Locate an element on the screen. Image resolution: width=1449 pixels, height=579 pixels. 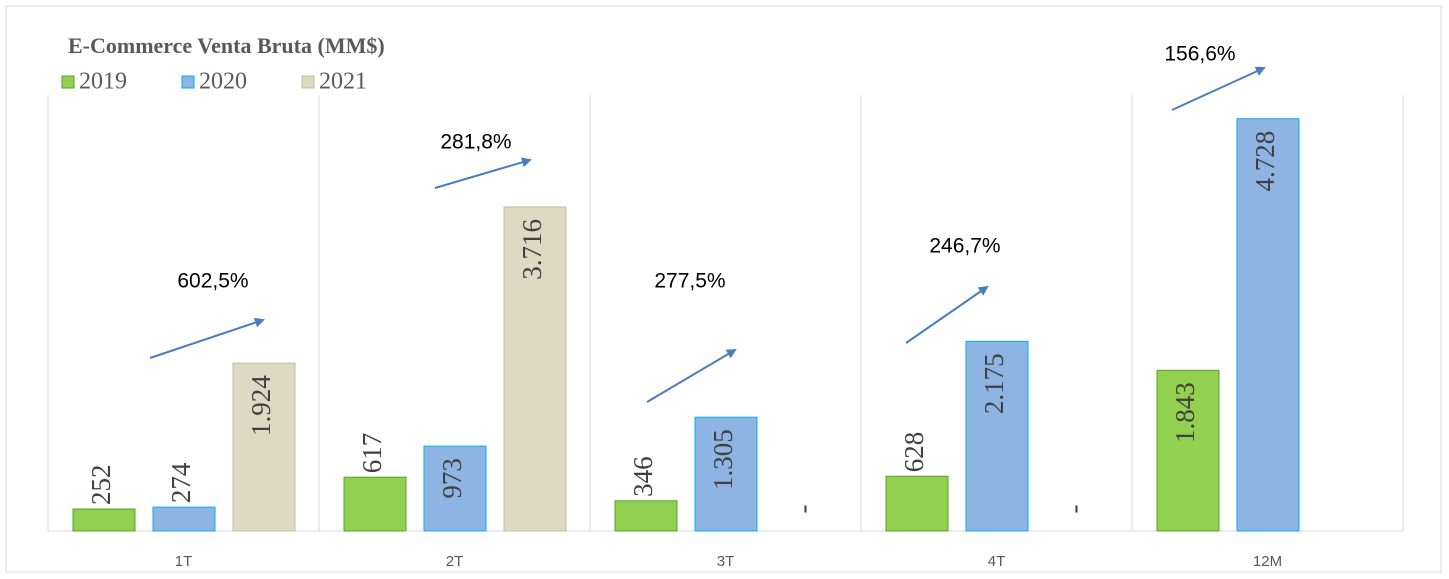
value-label: 4.728 is located at coordinates (1265, 161).